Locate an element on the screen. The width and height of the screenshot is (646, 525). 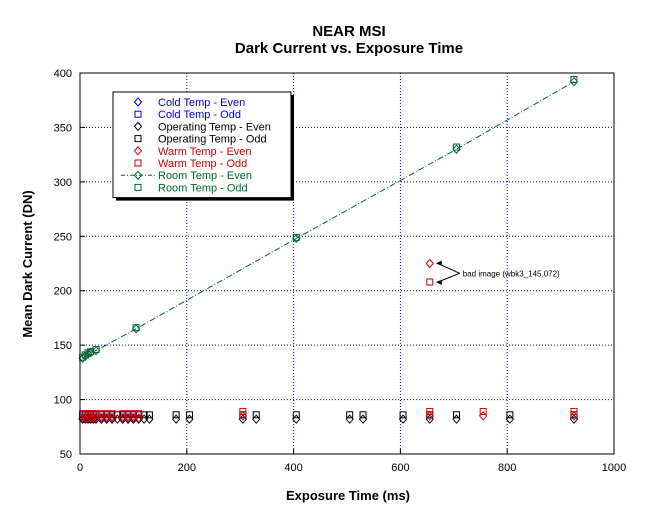
x-tick-label: 400 is located at coordinates (293, 468).